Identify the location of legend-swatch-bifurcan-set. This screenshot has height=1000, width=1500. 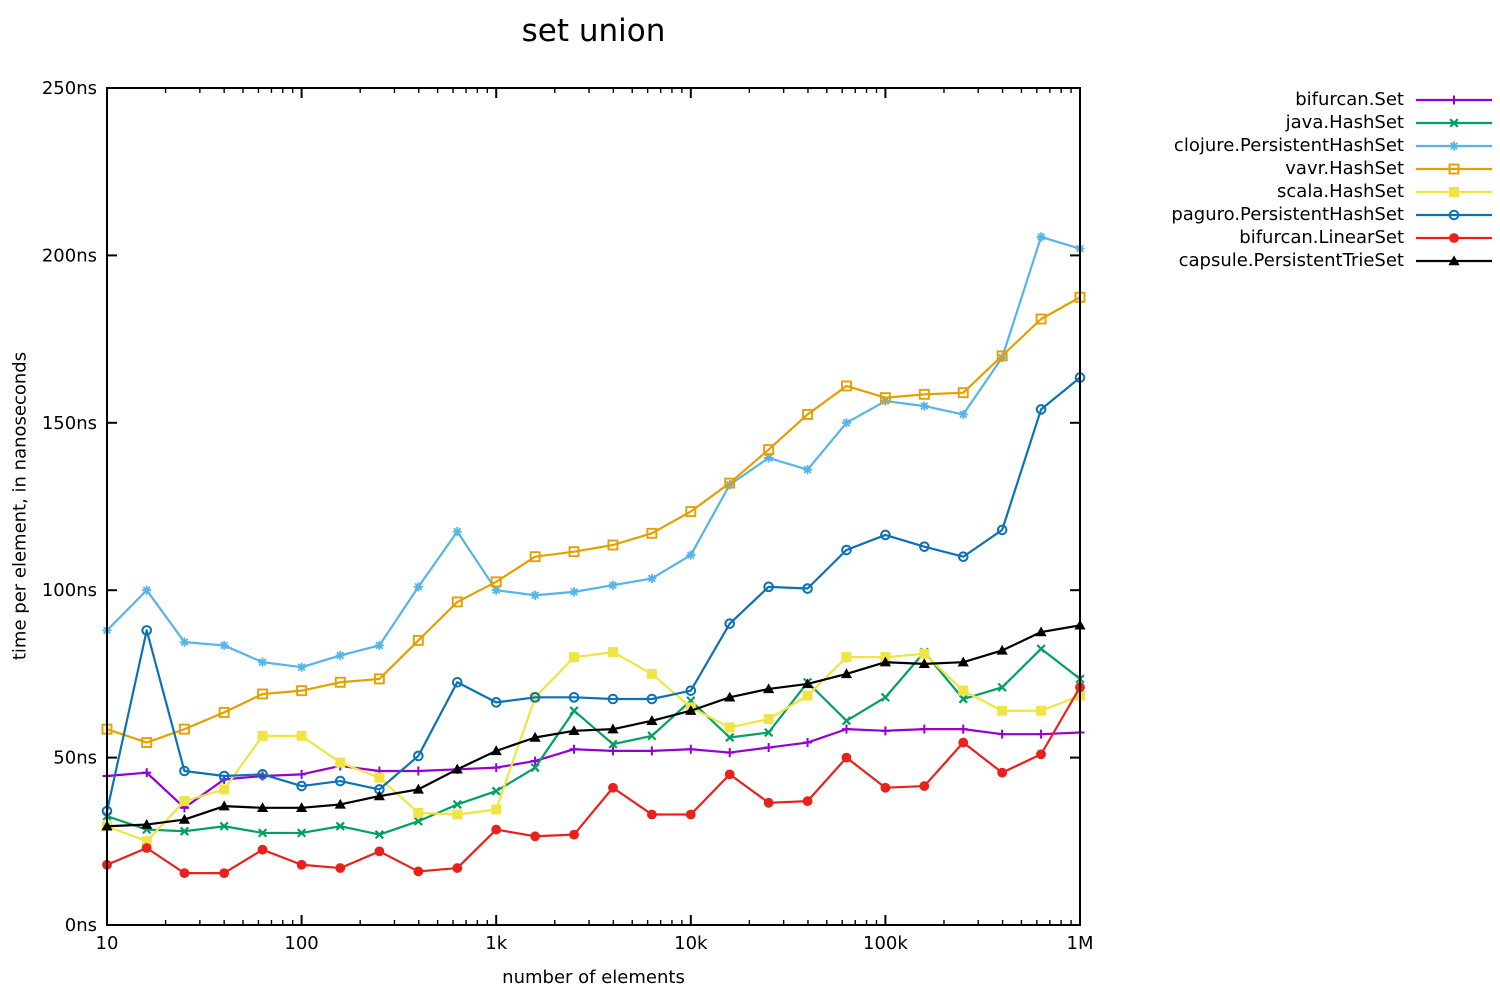
(1454, 99).